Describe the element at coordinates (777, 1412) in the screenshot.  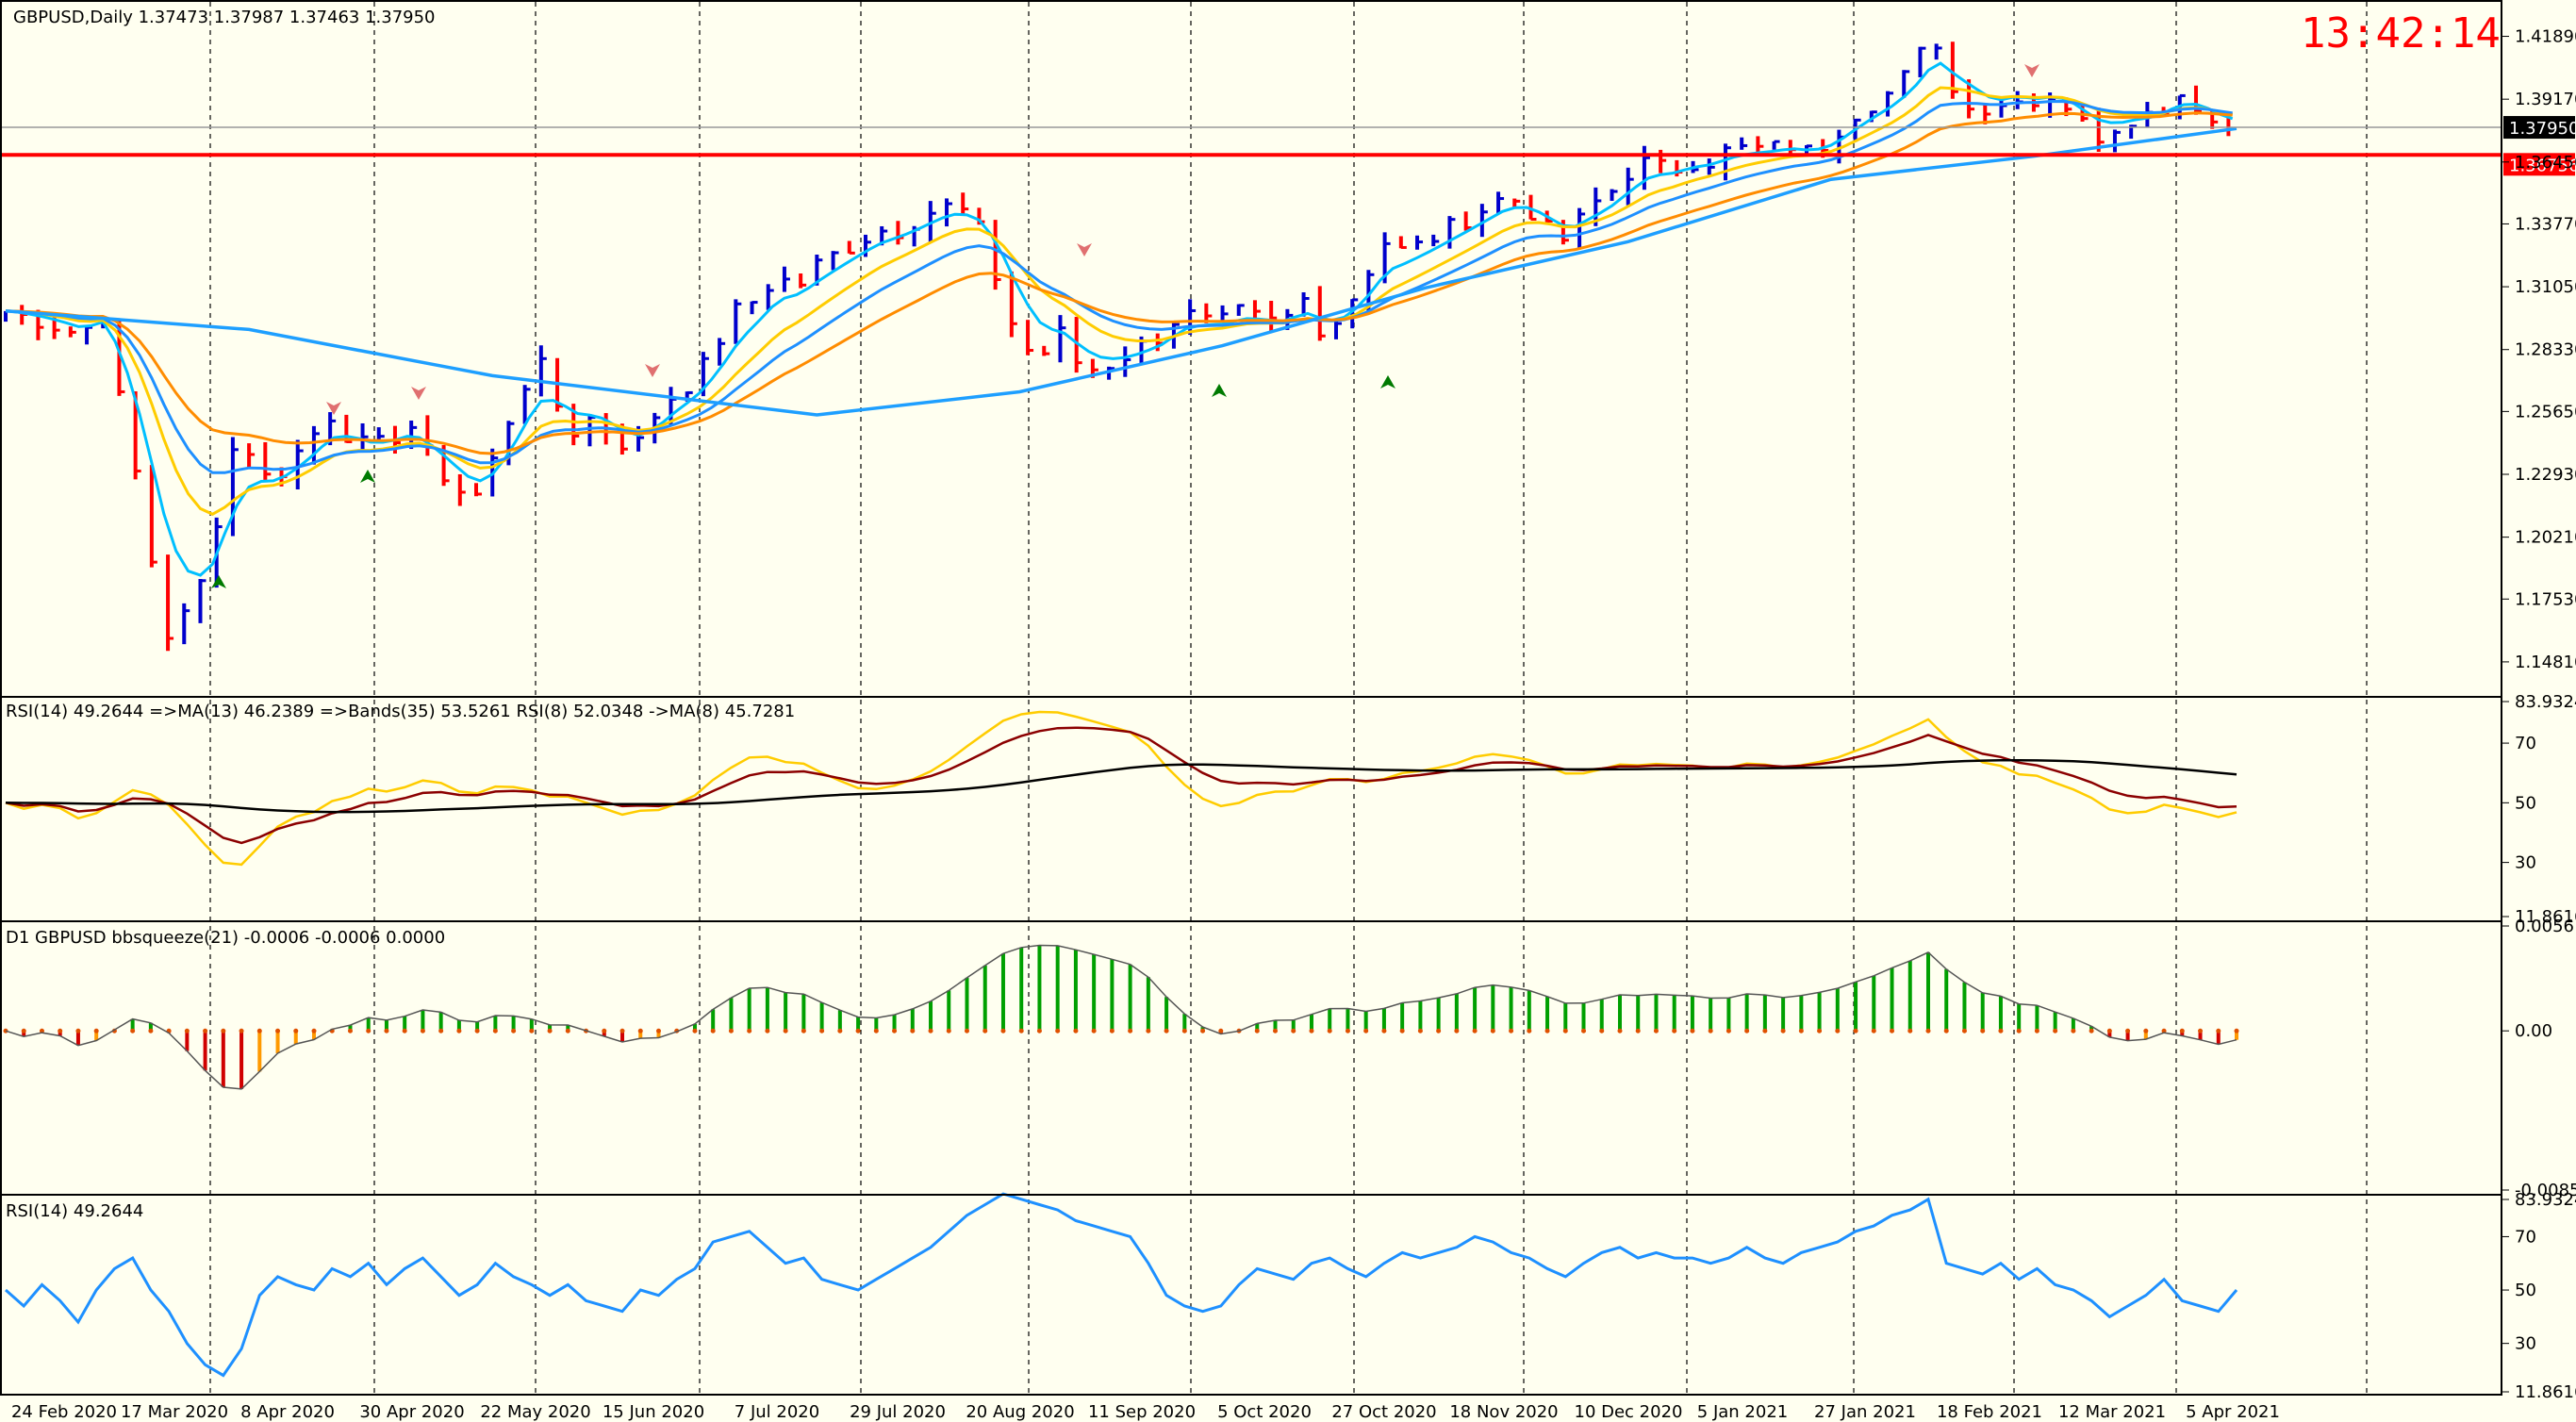
I see `x-tick-label: 7 Jul 2020` at that location.